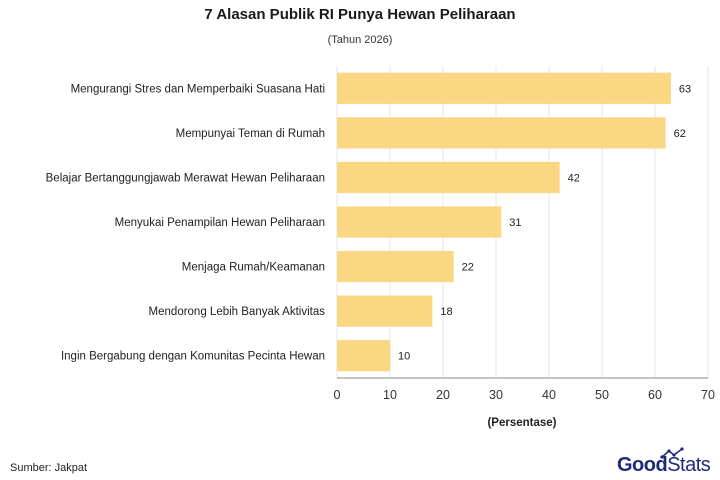  Describe the element at coordinates (446, 312) in the screenshot. I see `data-label: 18` at that location.